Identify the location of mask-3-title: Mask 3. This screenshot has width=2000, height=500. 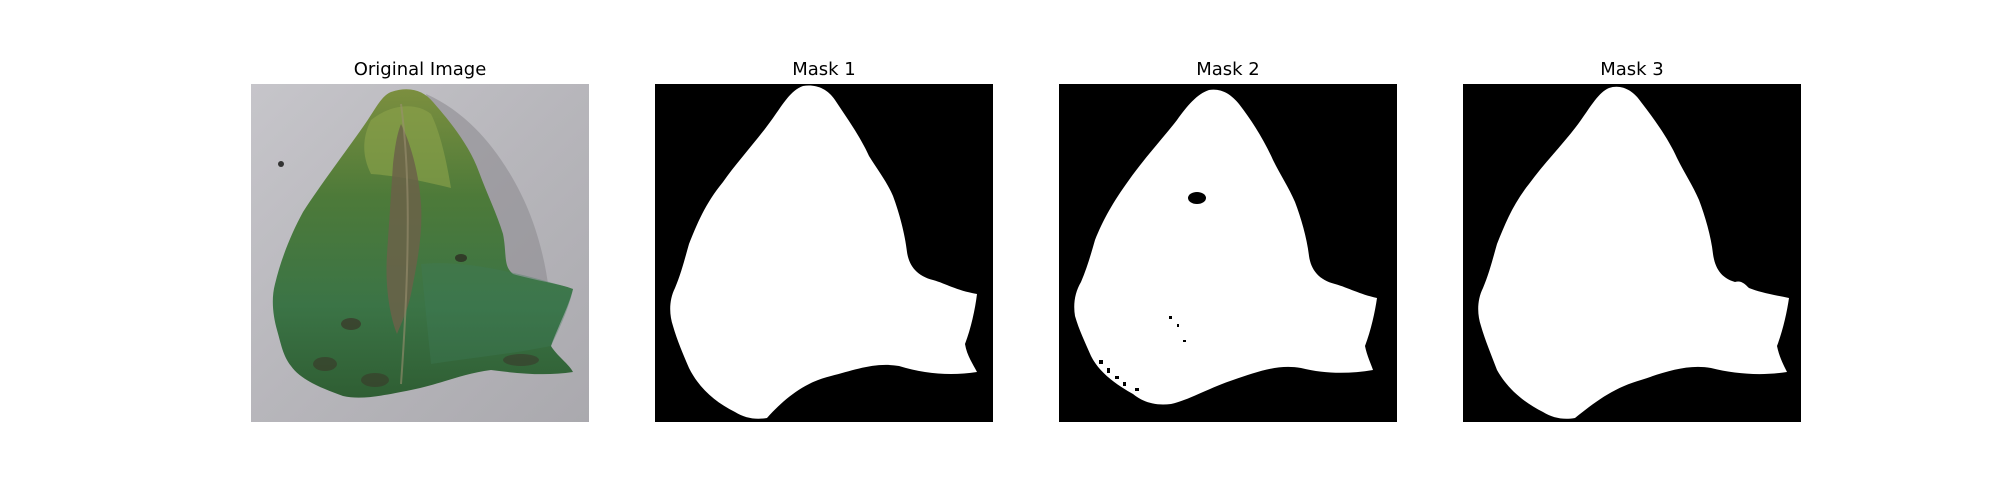
(1632, 69).